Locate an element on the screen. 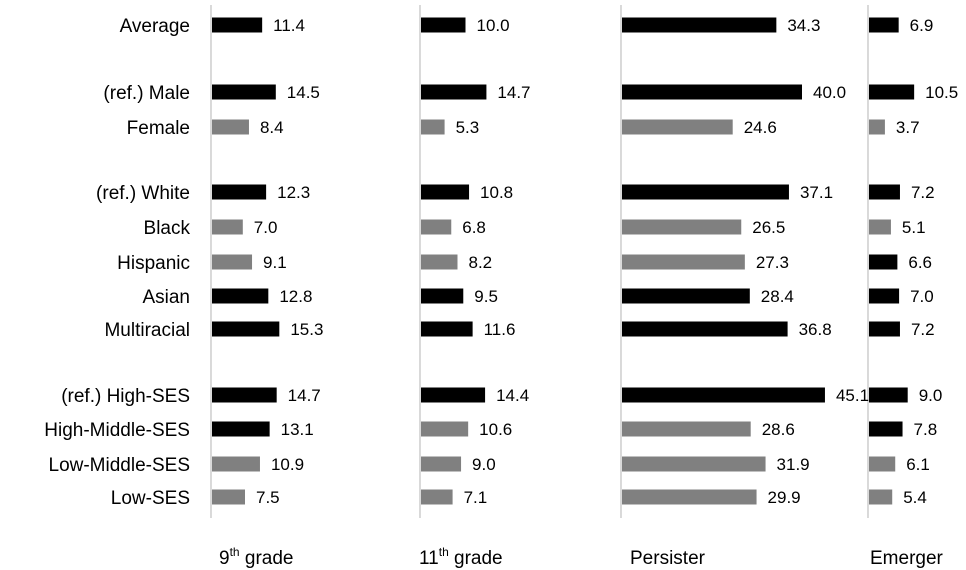  value-label-9th-grade-low-ses: 7.5 is located at coordinates (268, 497).